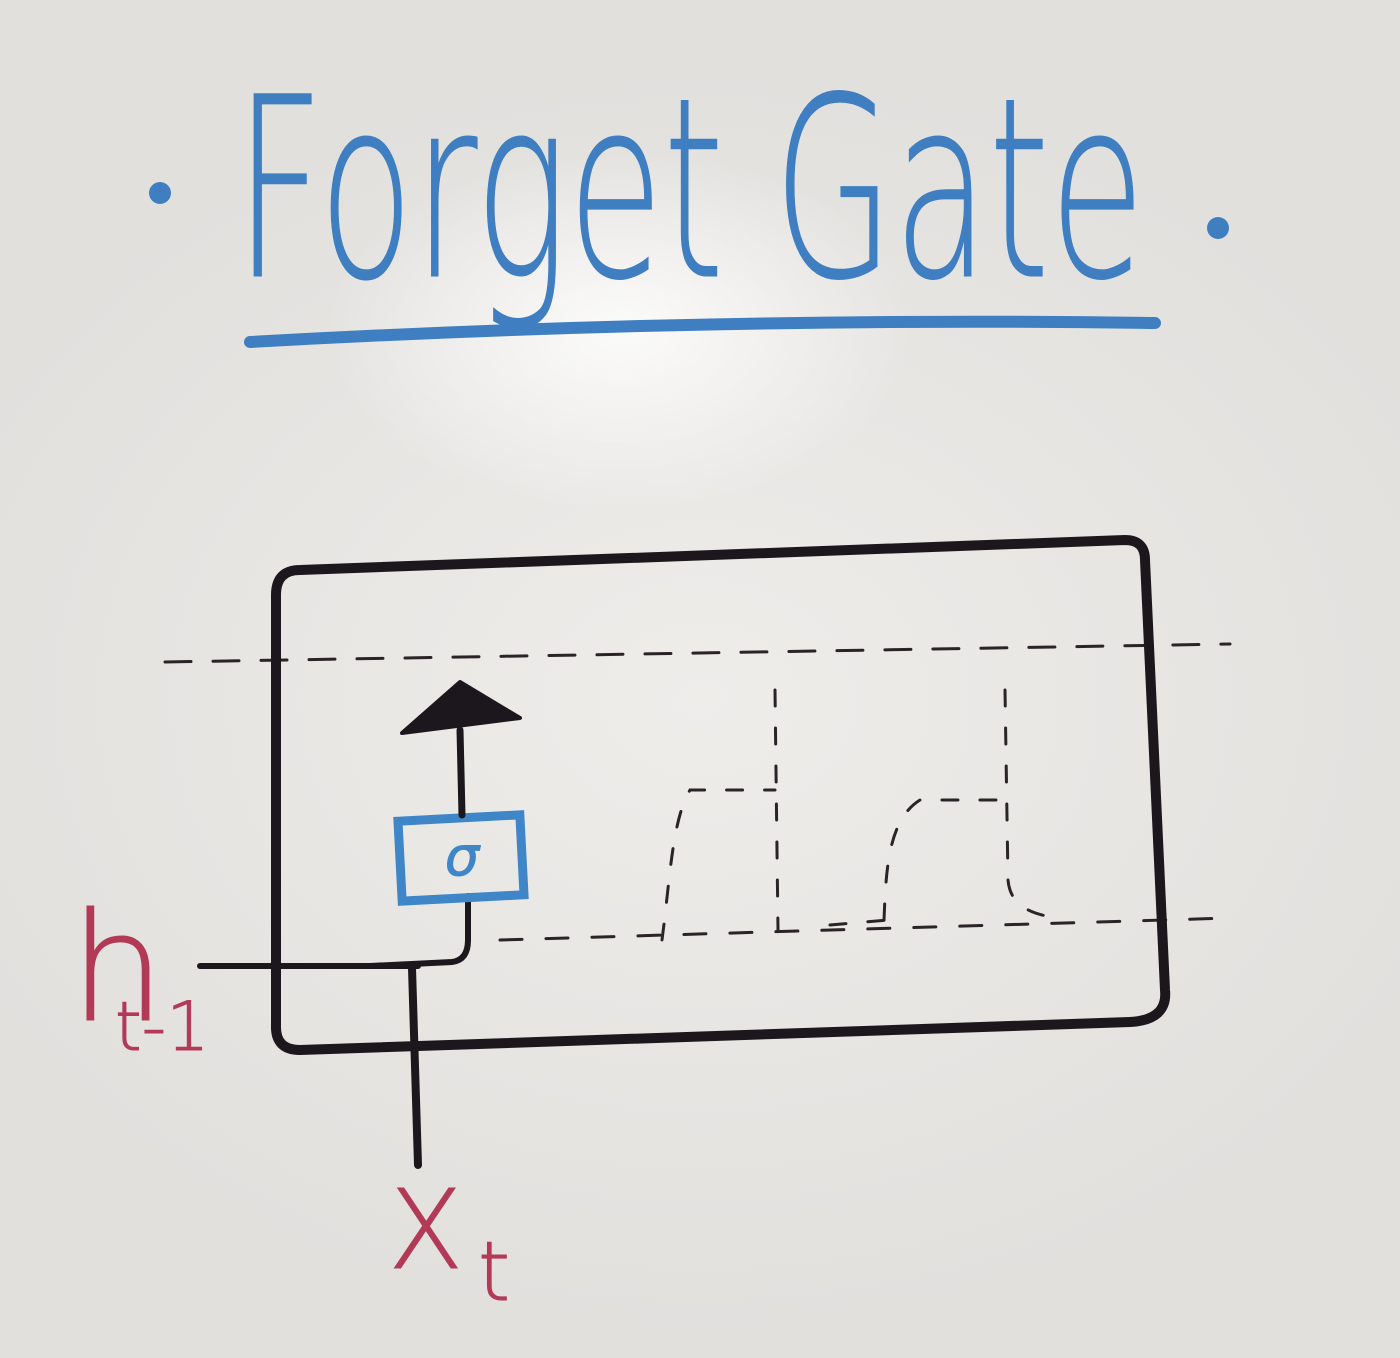 This screenshot has width=1400, height=1358. Describe the element at coordinates (162, 1027) in the screenshot. I see `hidden-prev-subscript: t-1` at that location.